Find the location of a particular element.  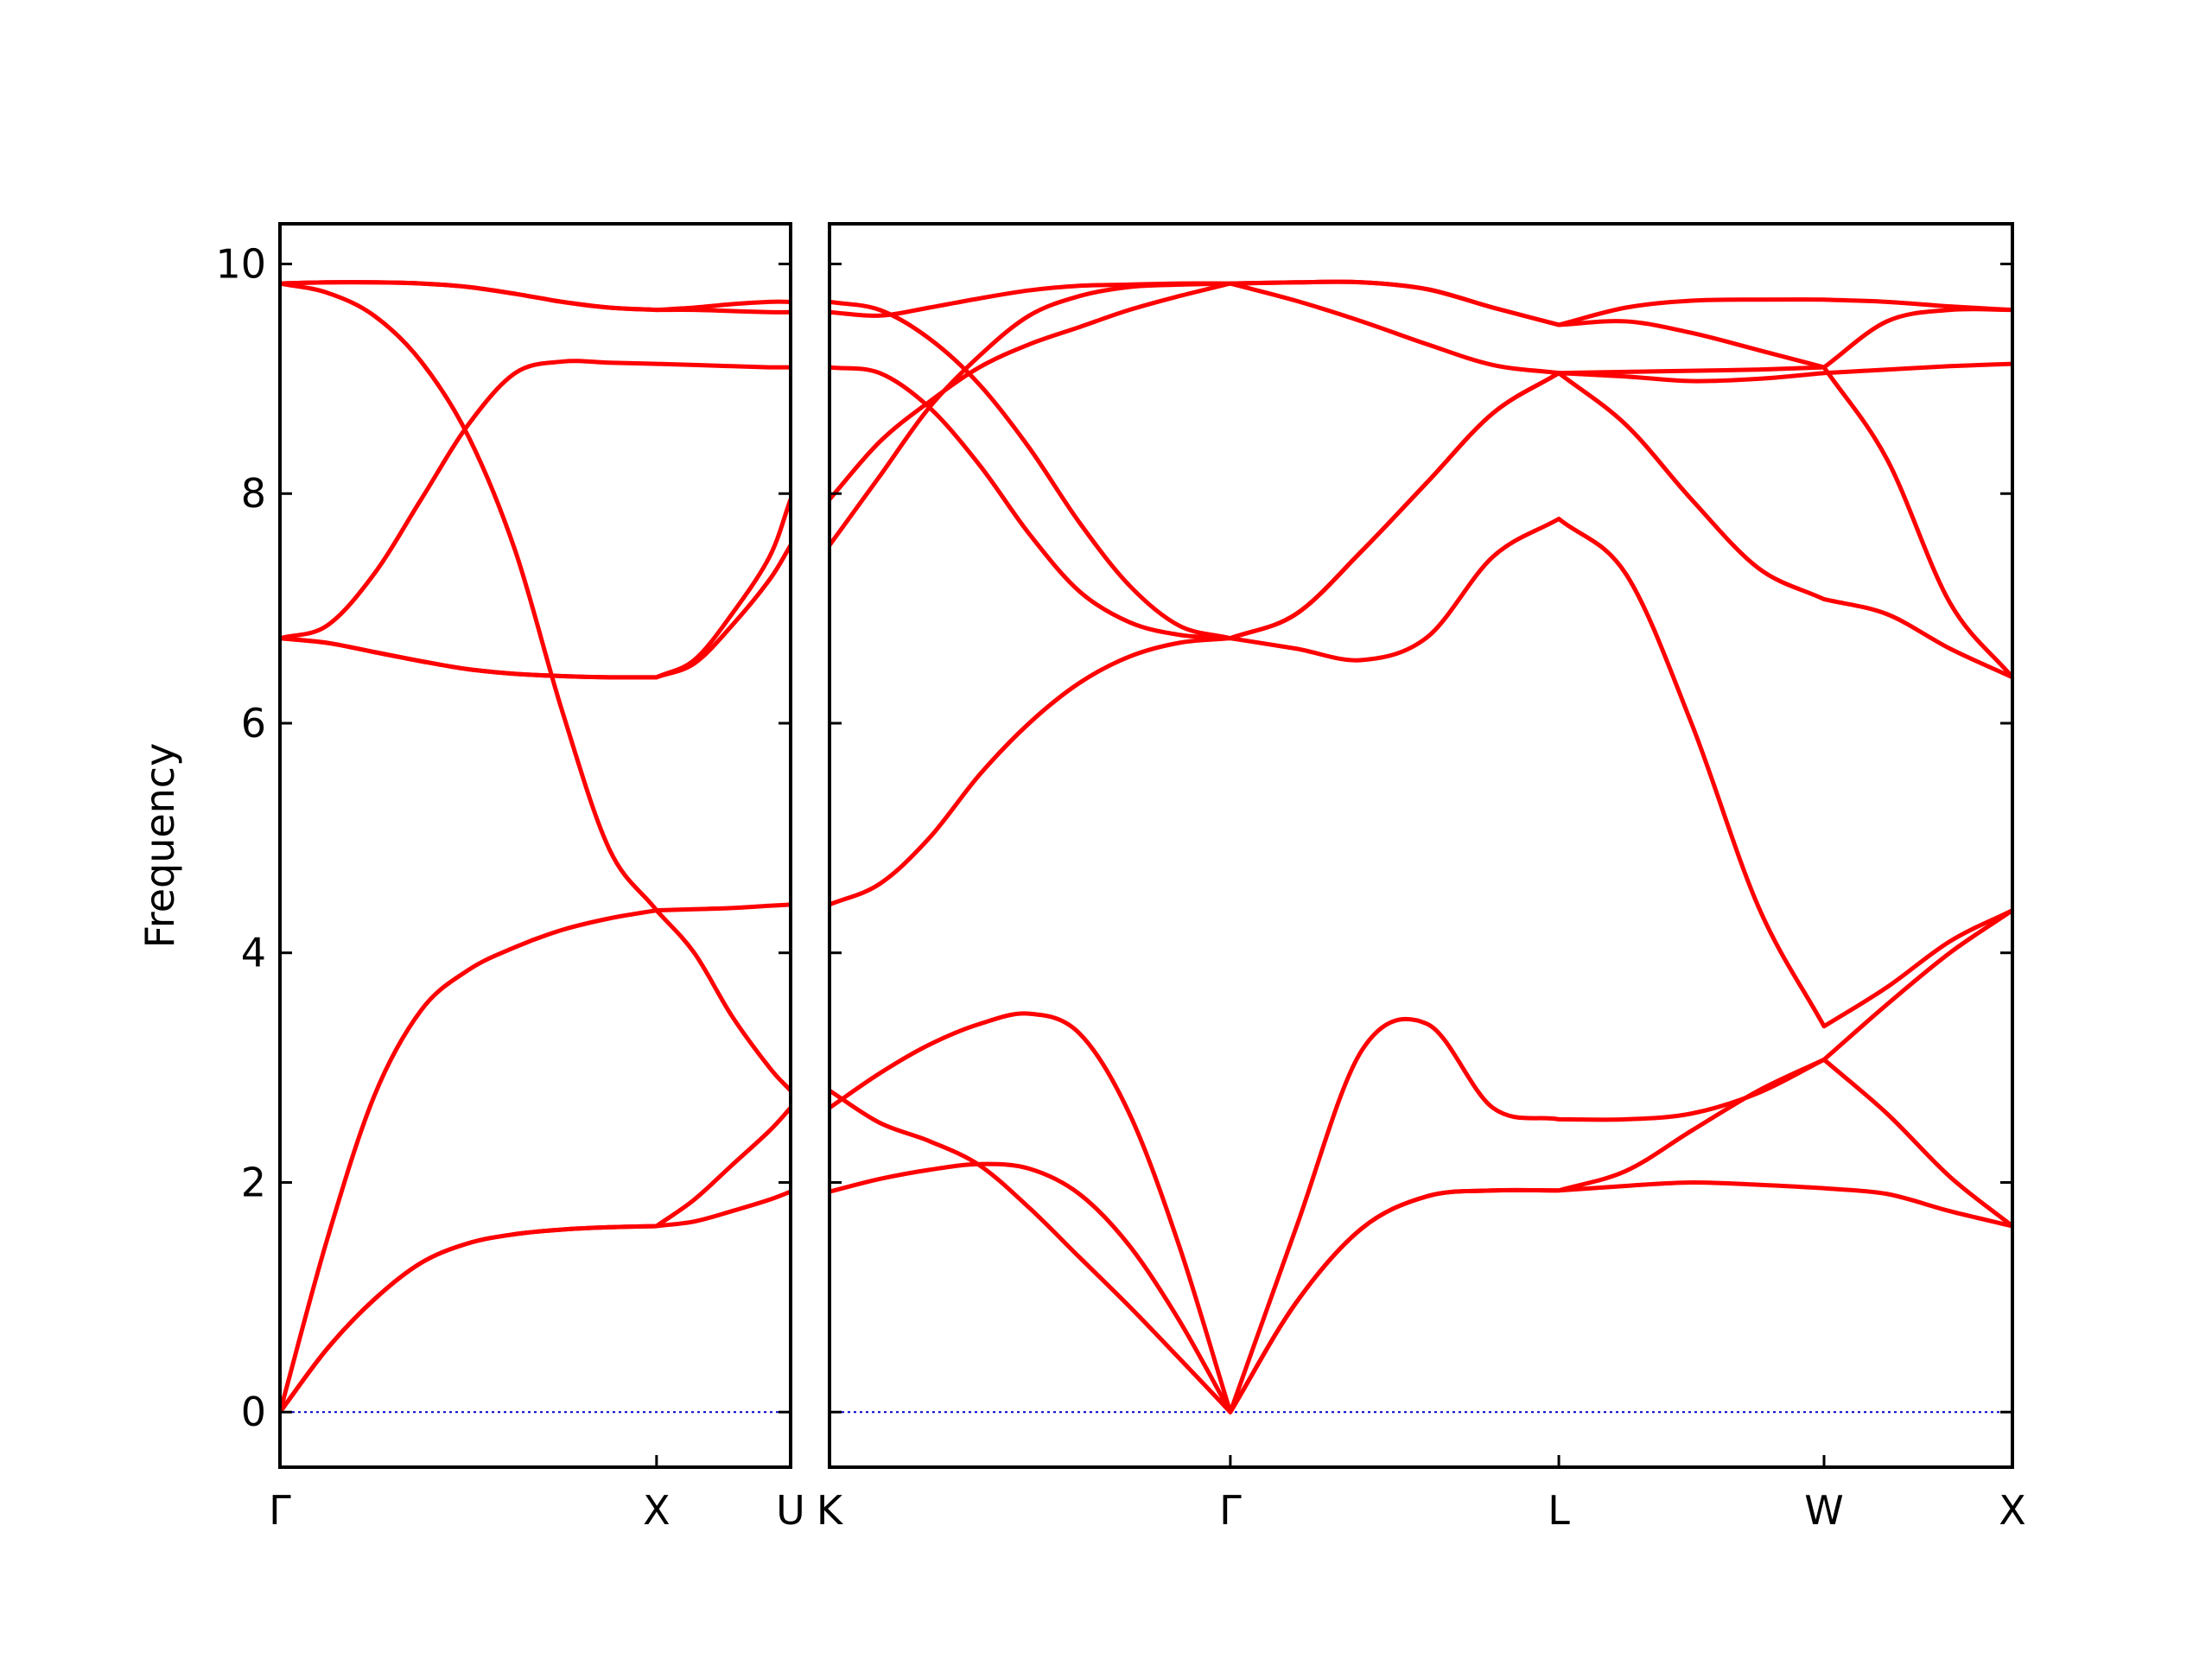

x-tick-label: W is located at coordinates (1823, 1510).